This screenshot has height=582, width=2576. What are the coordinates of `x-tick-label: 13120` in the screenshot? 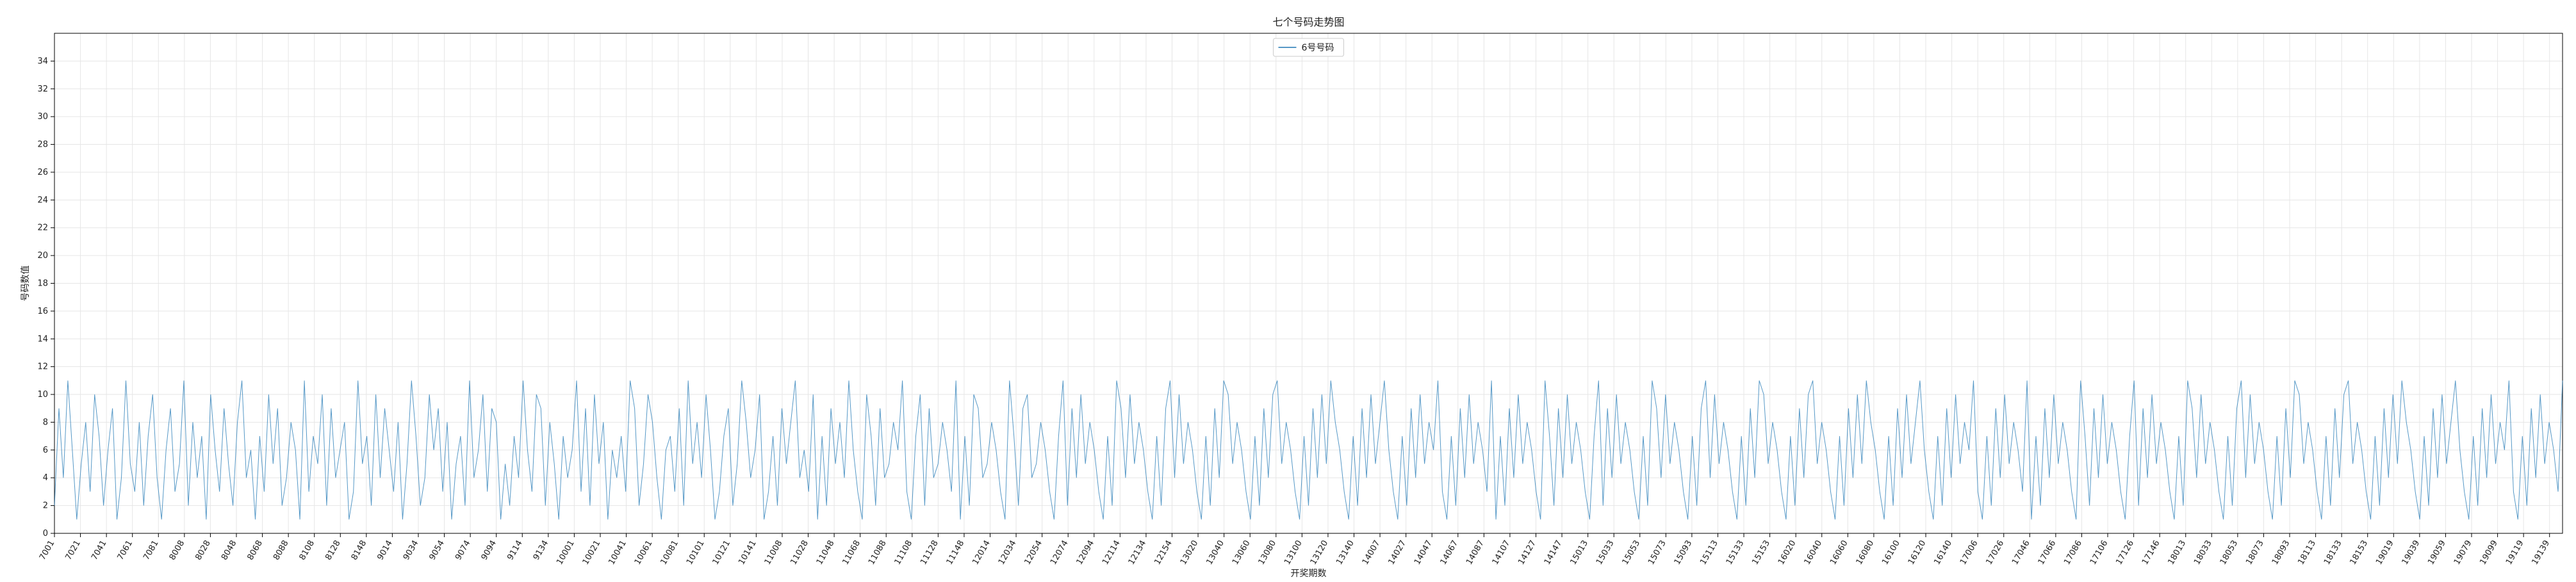 It's located at (1320, 553).